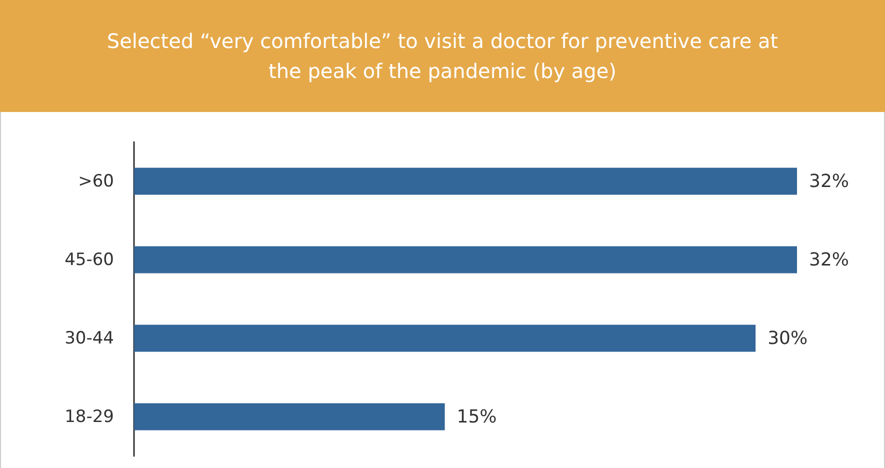  Describe the element at coordinates (476, 417) in the screenshot. I see `data-label: 15%` at that location.